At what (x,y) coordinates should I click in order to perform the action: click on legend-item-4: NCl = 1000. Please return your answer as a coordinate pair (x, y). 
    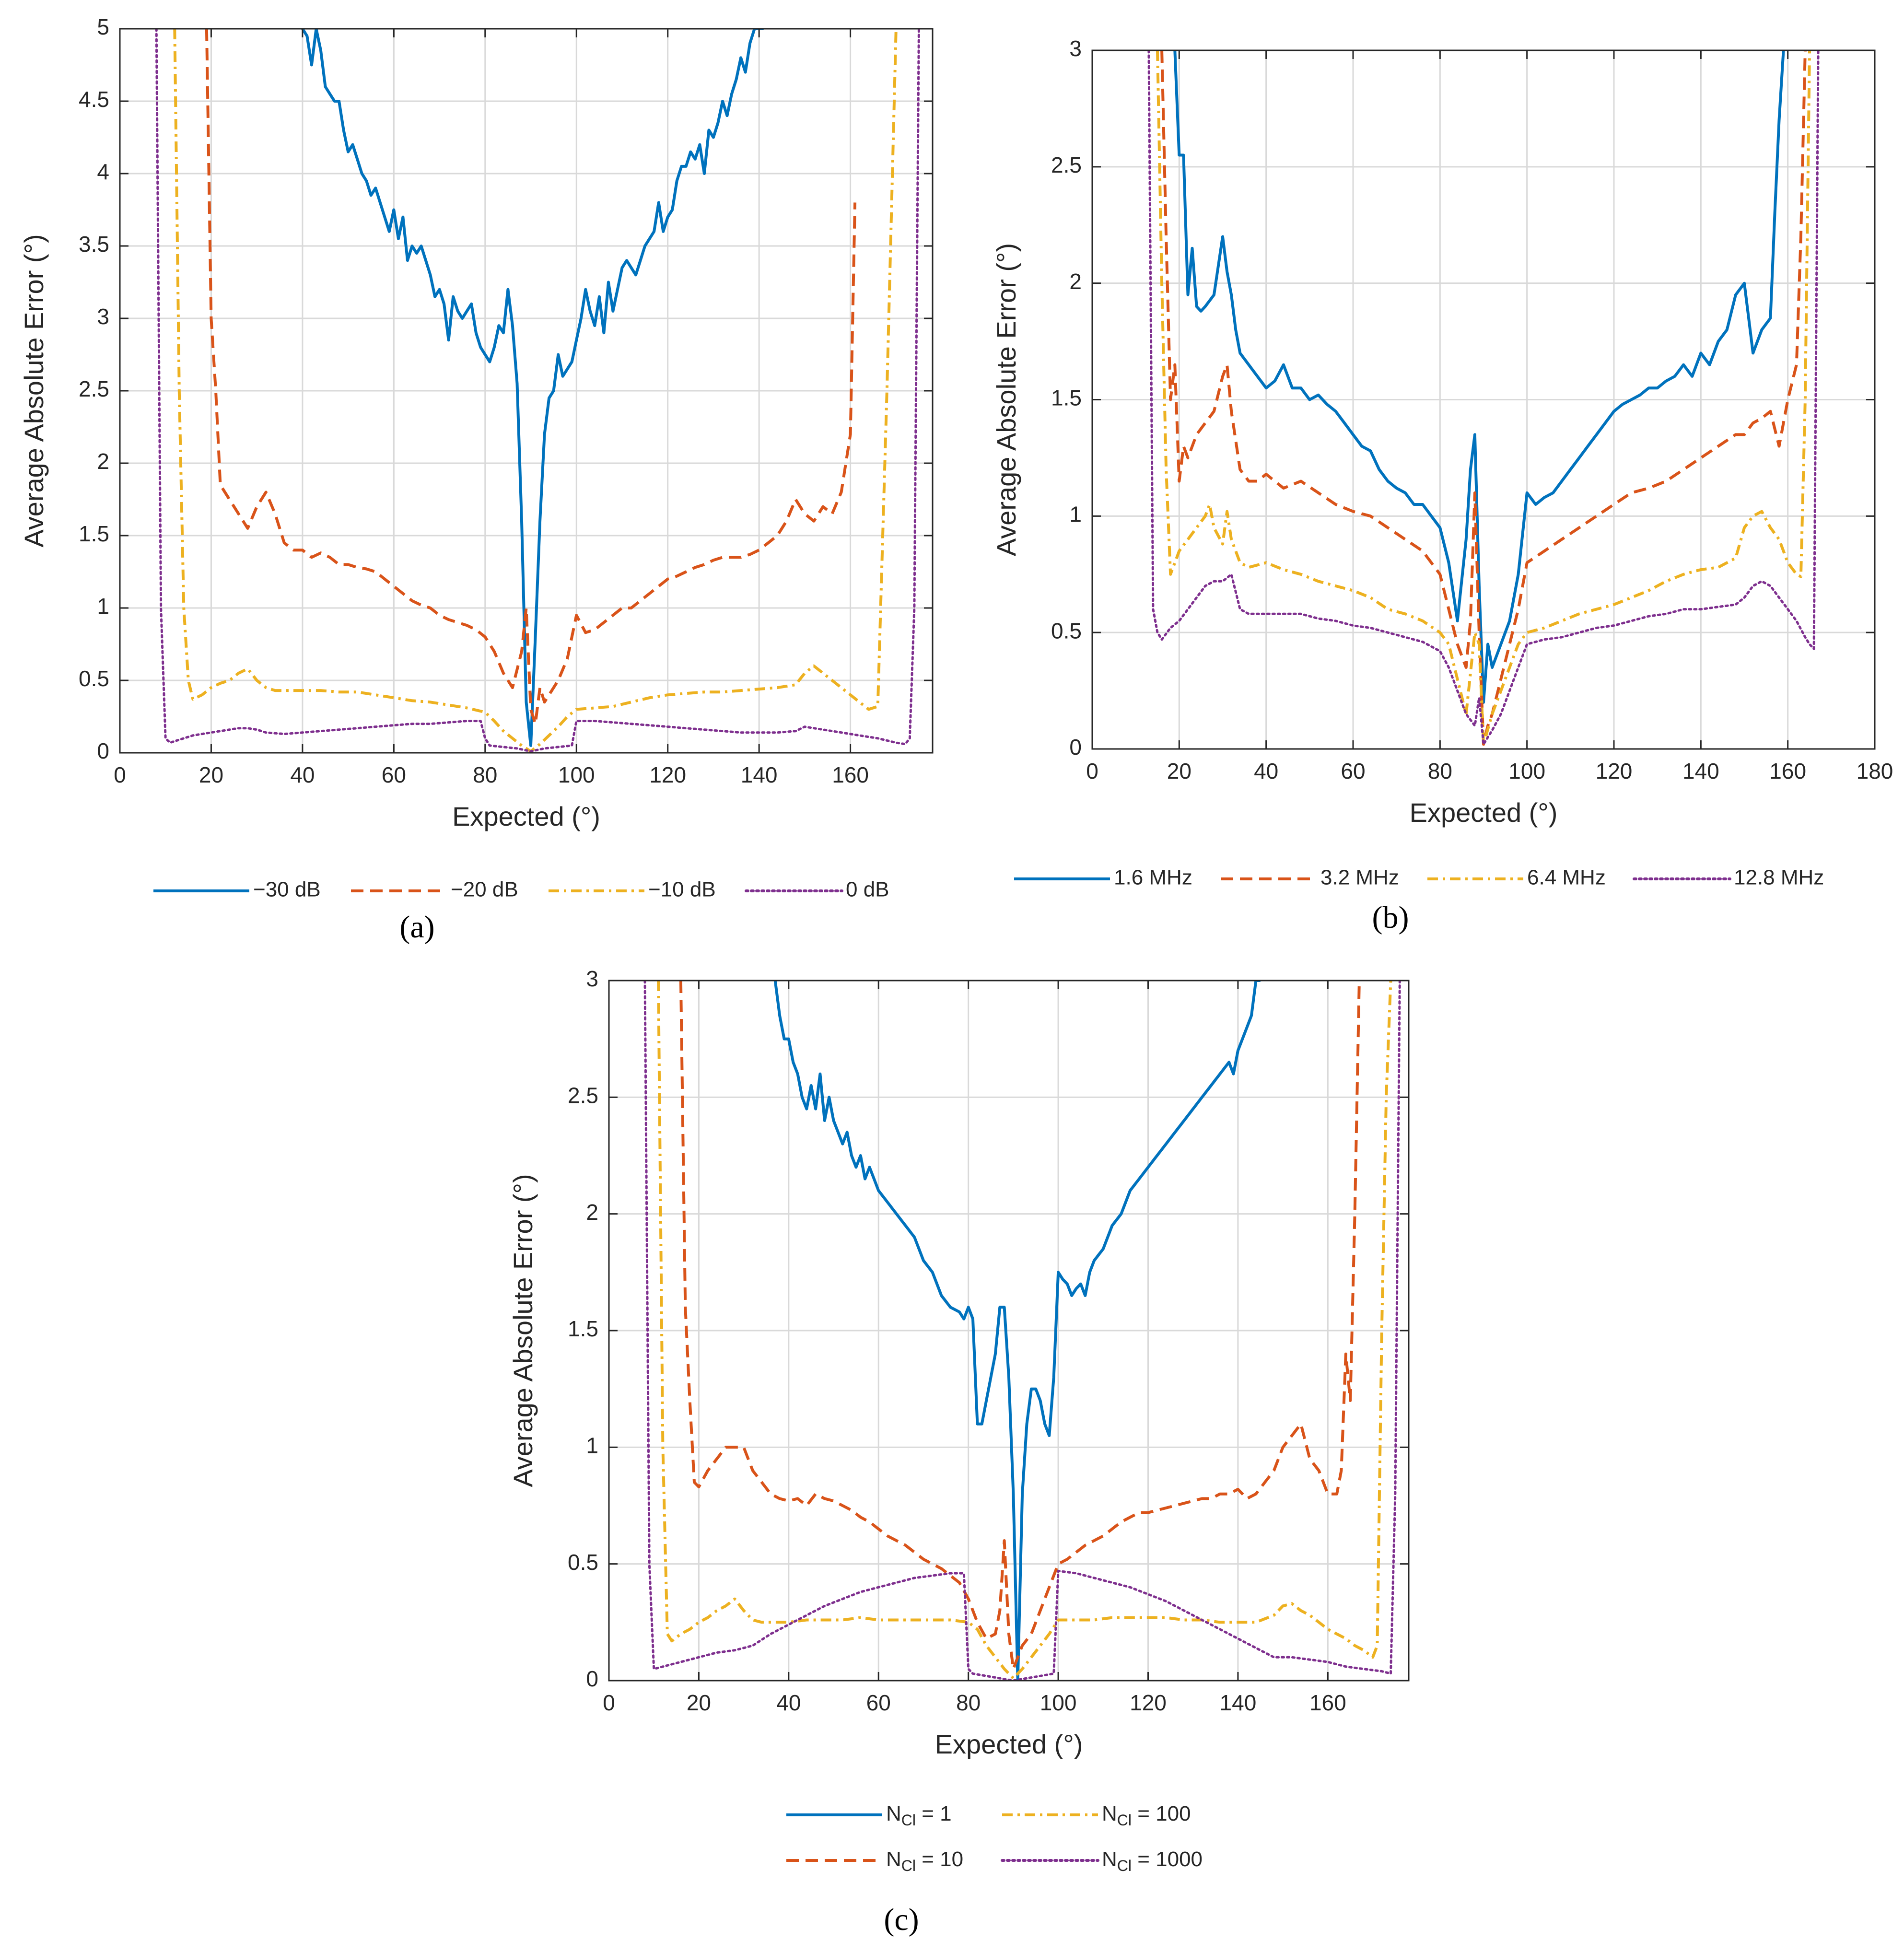
    Looking at the image, I should click on (1102, 1861).